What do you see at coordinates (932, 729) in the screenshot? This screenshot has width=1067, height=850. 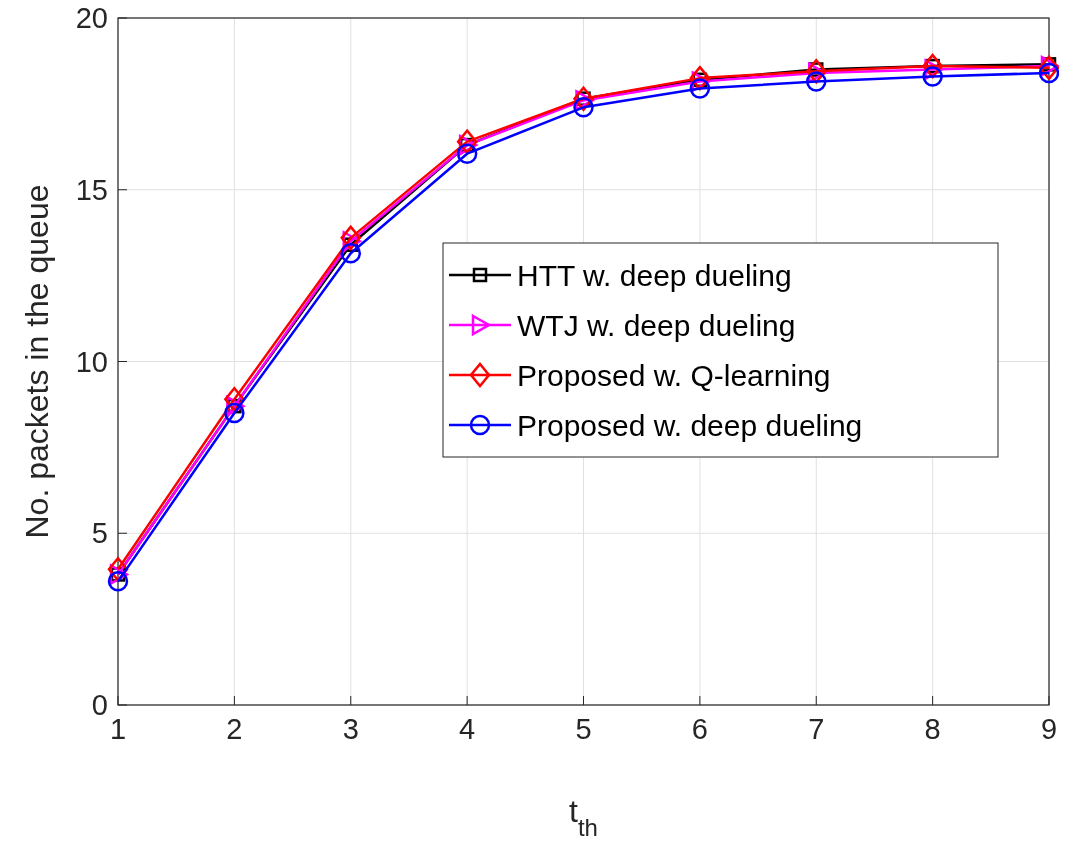 I see `x-tick-label: 8` at bounding box center [932, 729].